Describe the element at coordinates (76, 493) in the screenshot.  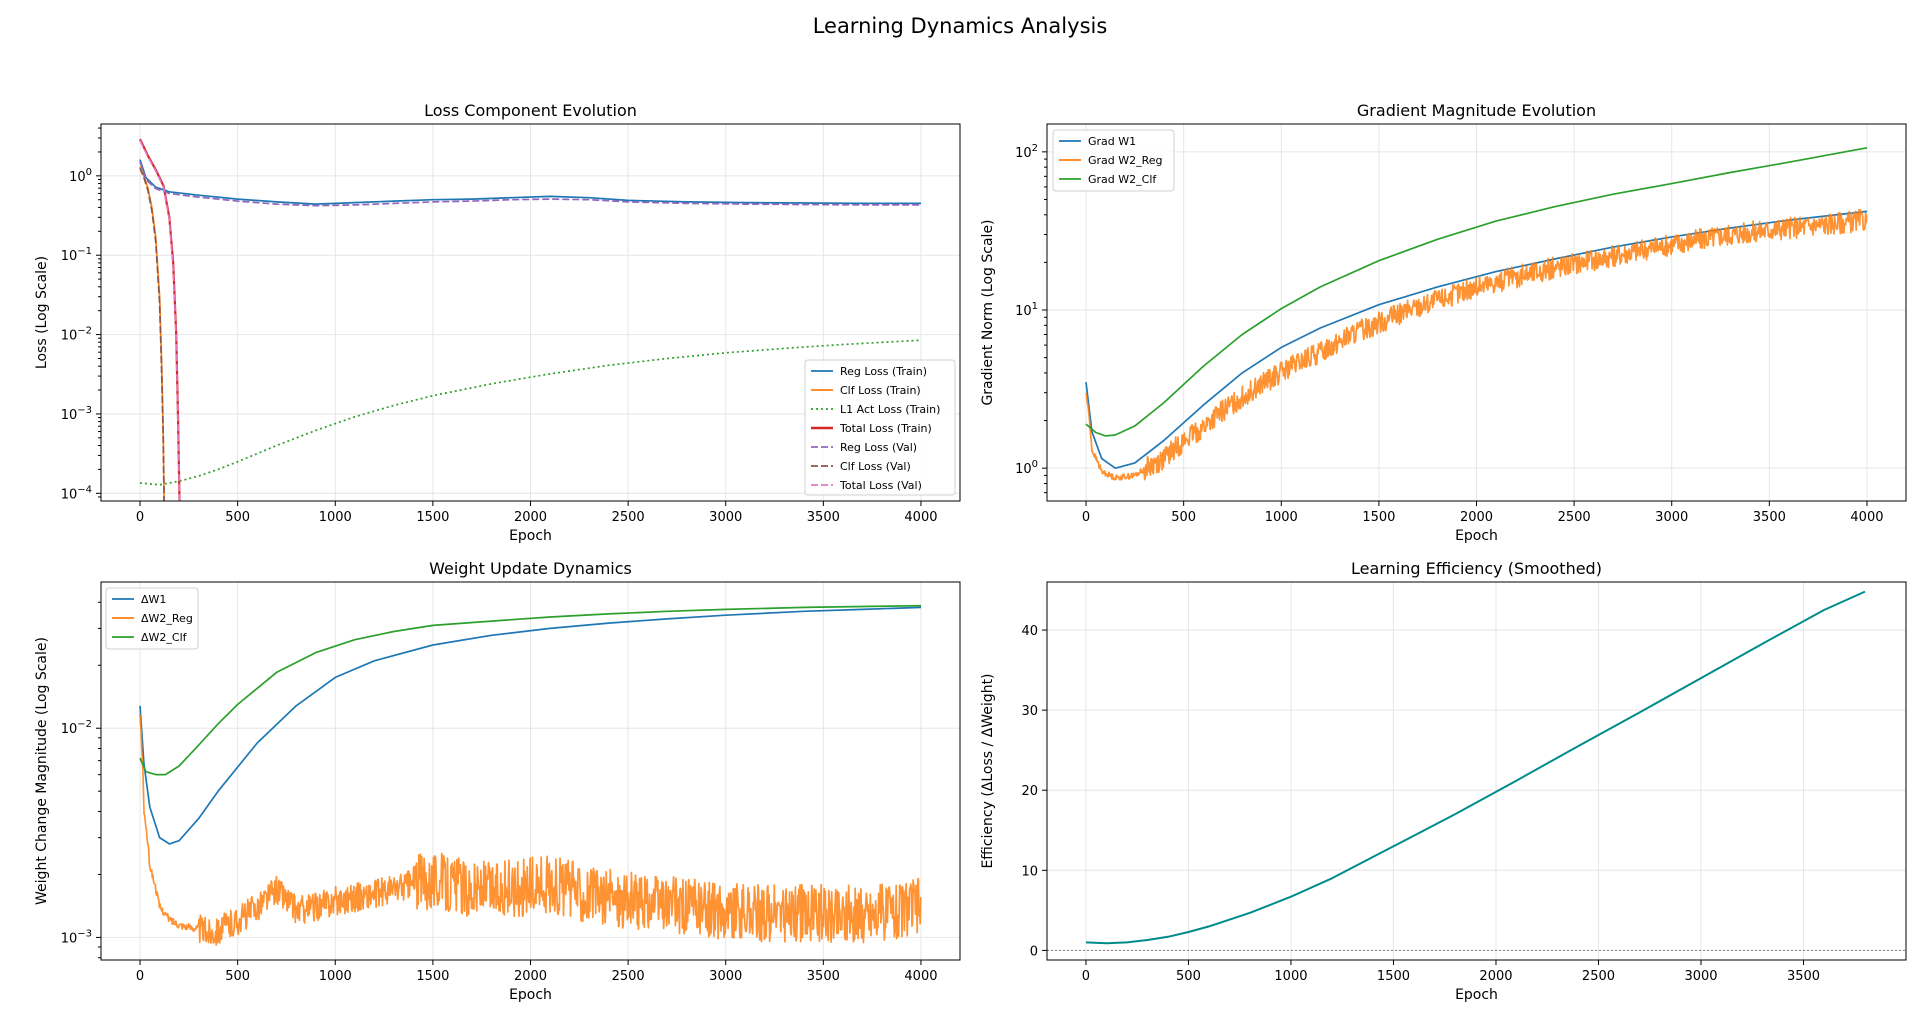
I see `y-tick-label: 10⁻⁴` at that location.